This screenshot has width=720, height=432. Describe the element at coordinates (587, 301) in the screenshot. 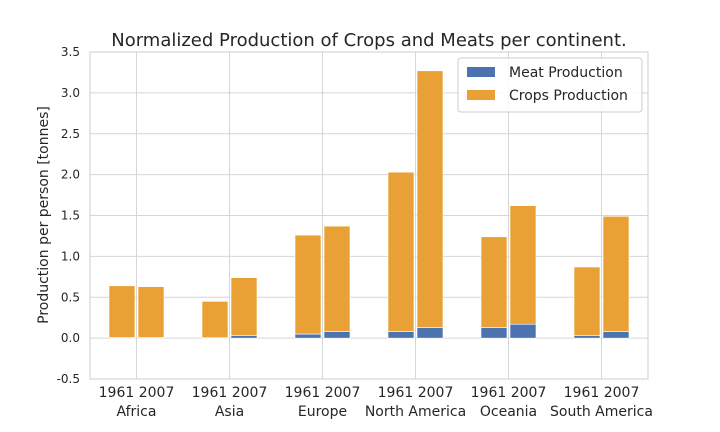

I see `bar-crops-south-america-1961` at that location.